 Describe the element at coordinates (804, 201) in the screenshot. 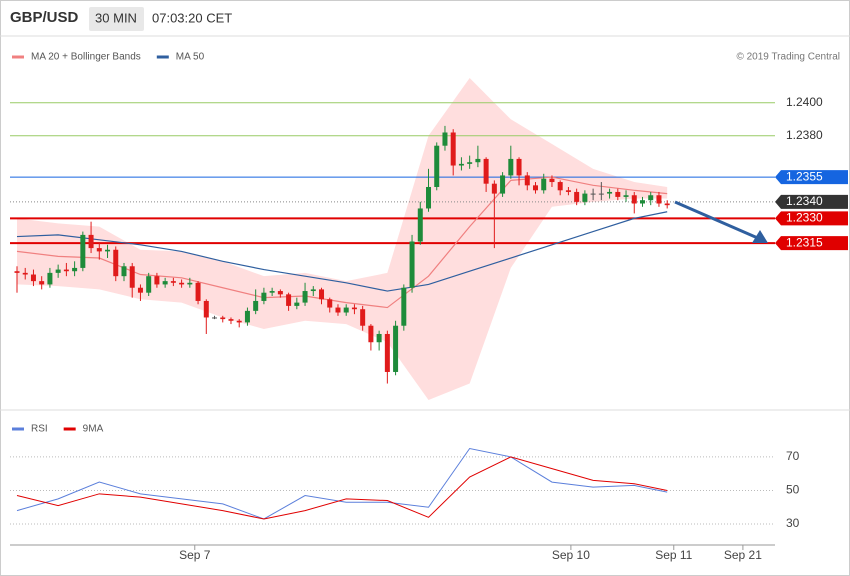

I see `level-label: 1.2340` at that location.